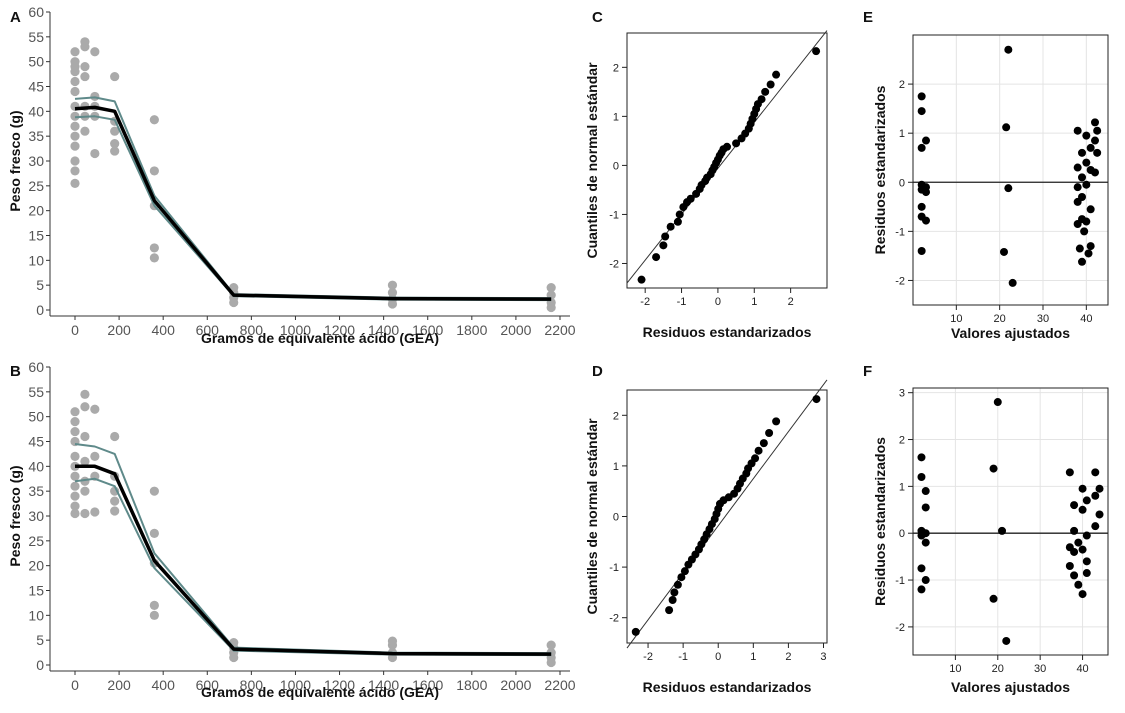 This screenshot has width=1125, height=713. What do you see at coordinates (36, 87) in the screenshot?
I see `y-tick-label: 45` at bounding box center [36, 87].